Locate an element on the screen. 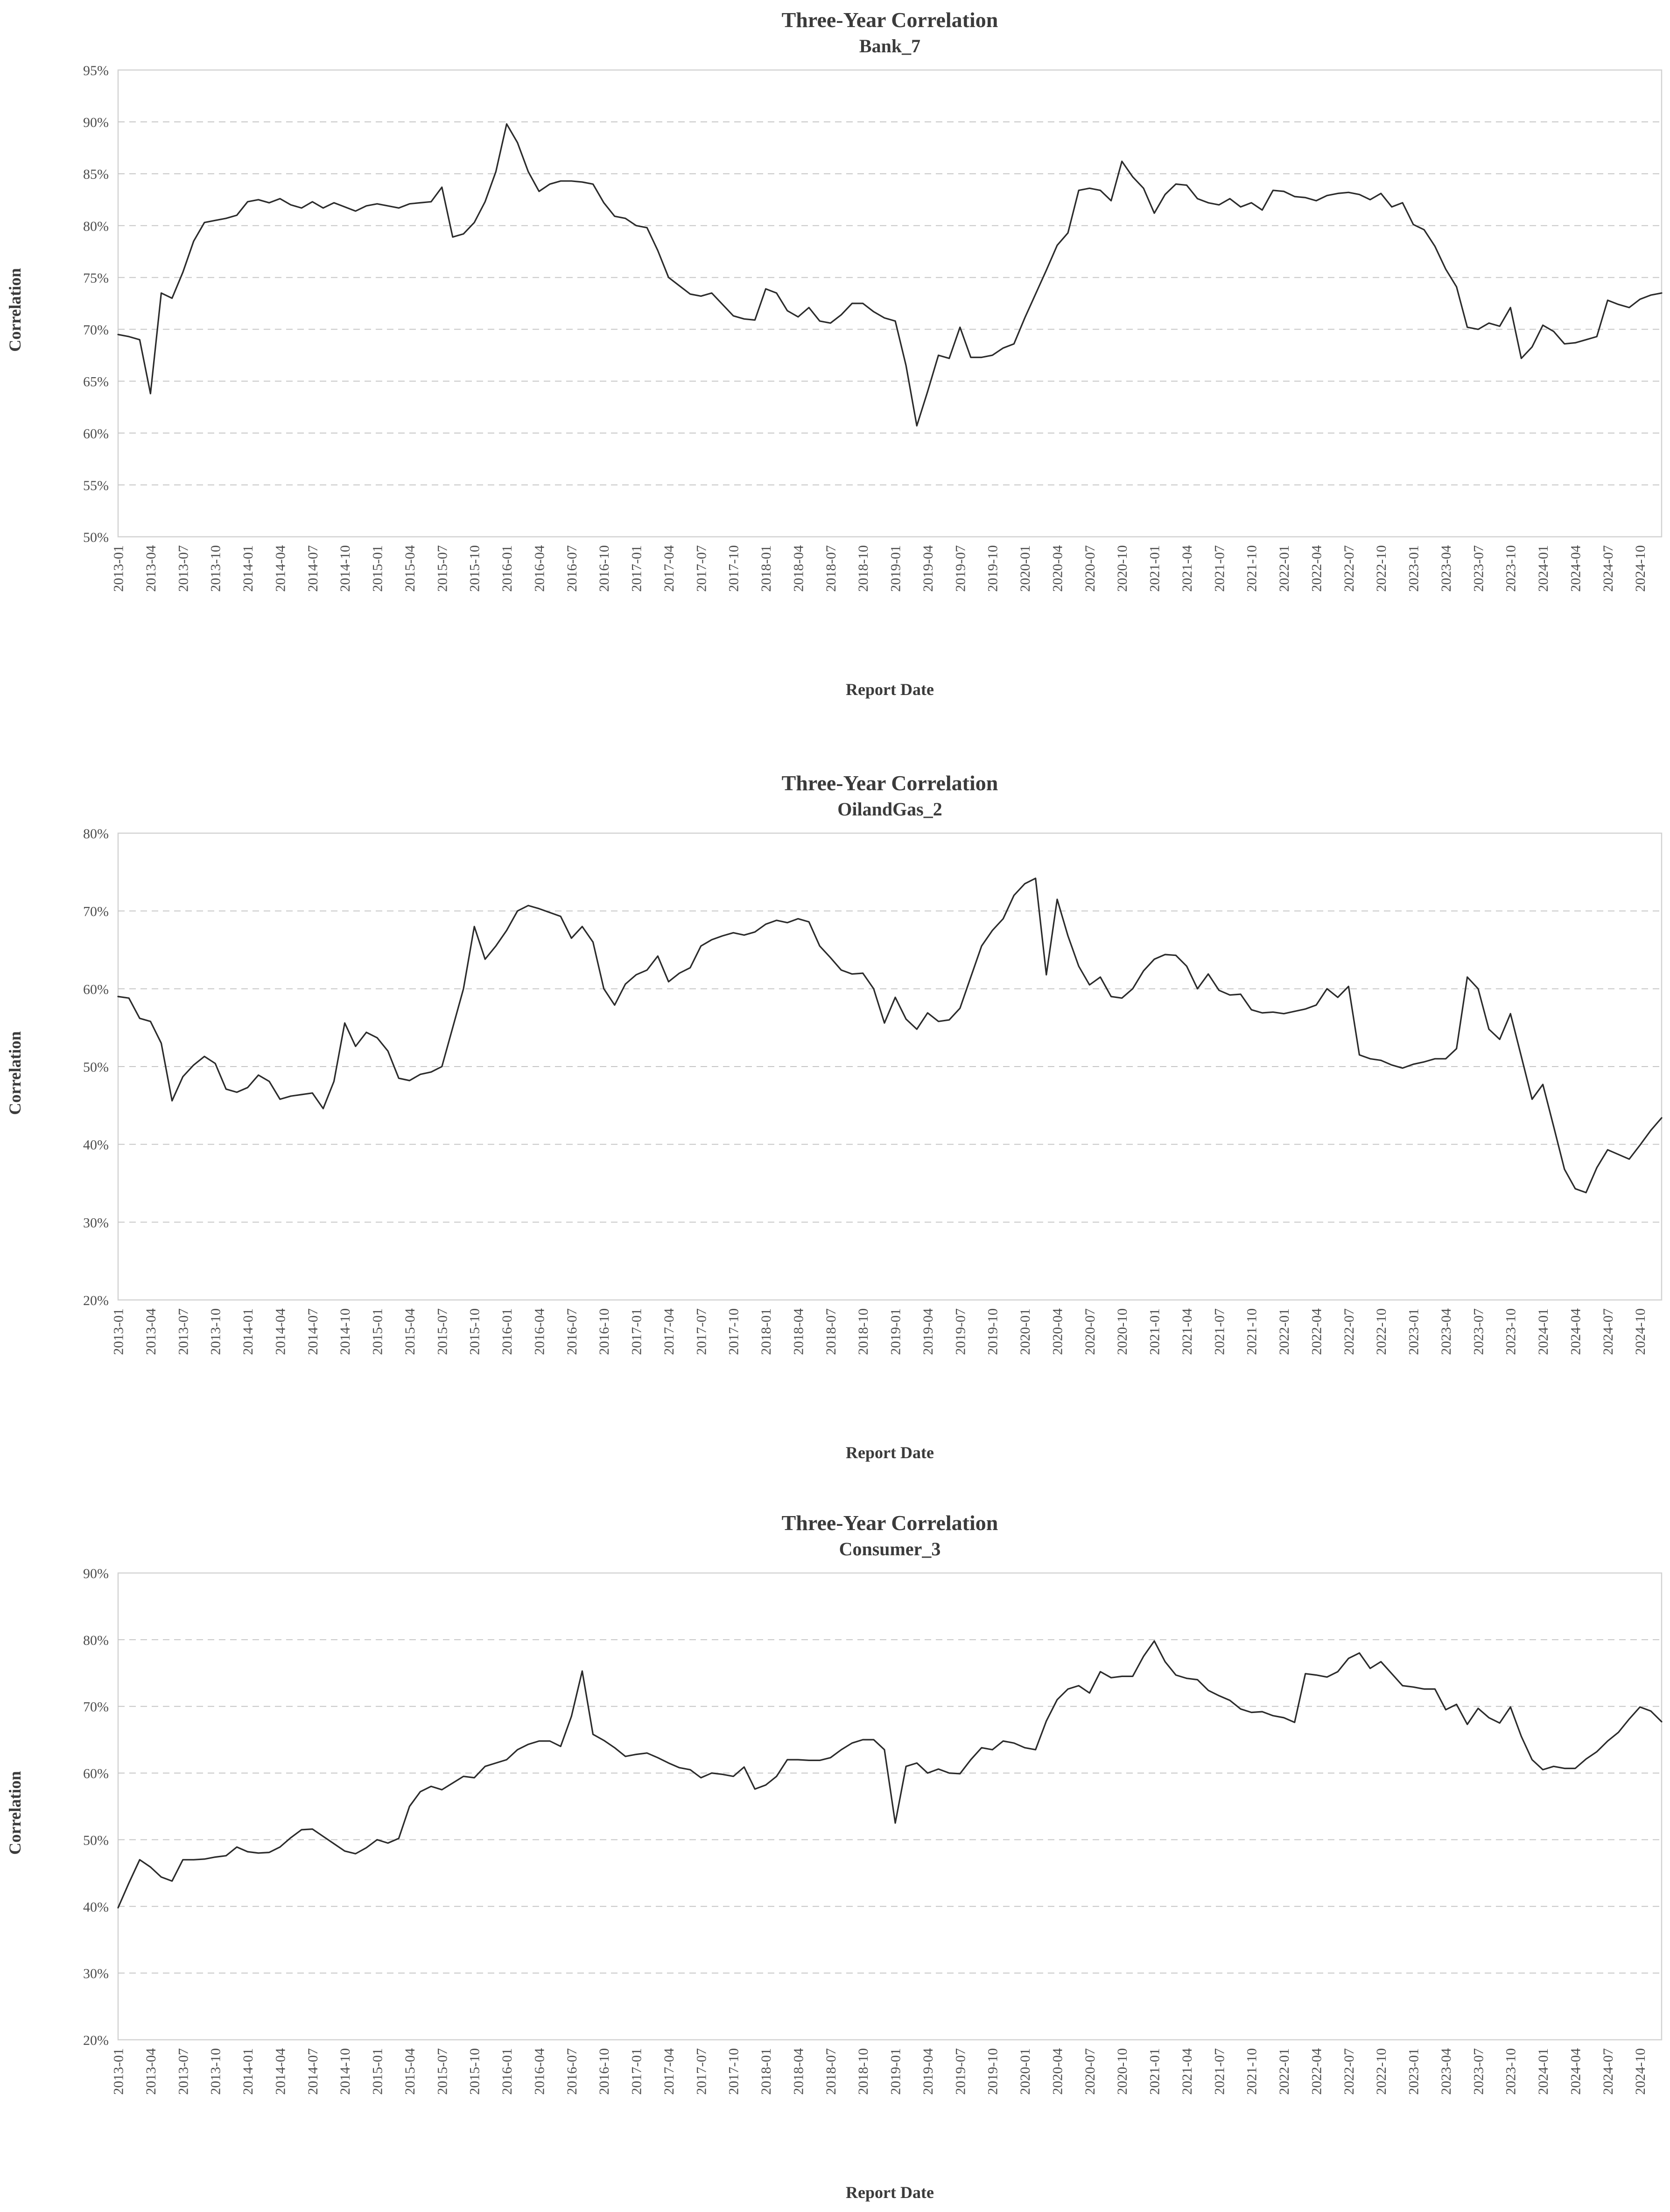  x-tick-label: 2019-07 is located at coordinates (960, 2071).